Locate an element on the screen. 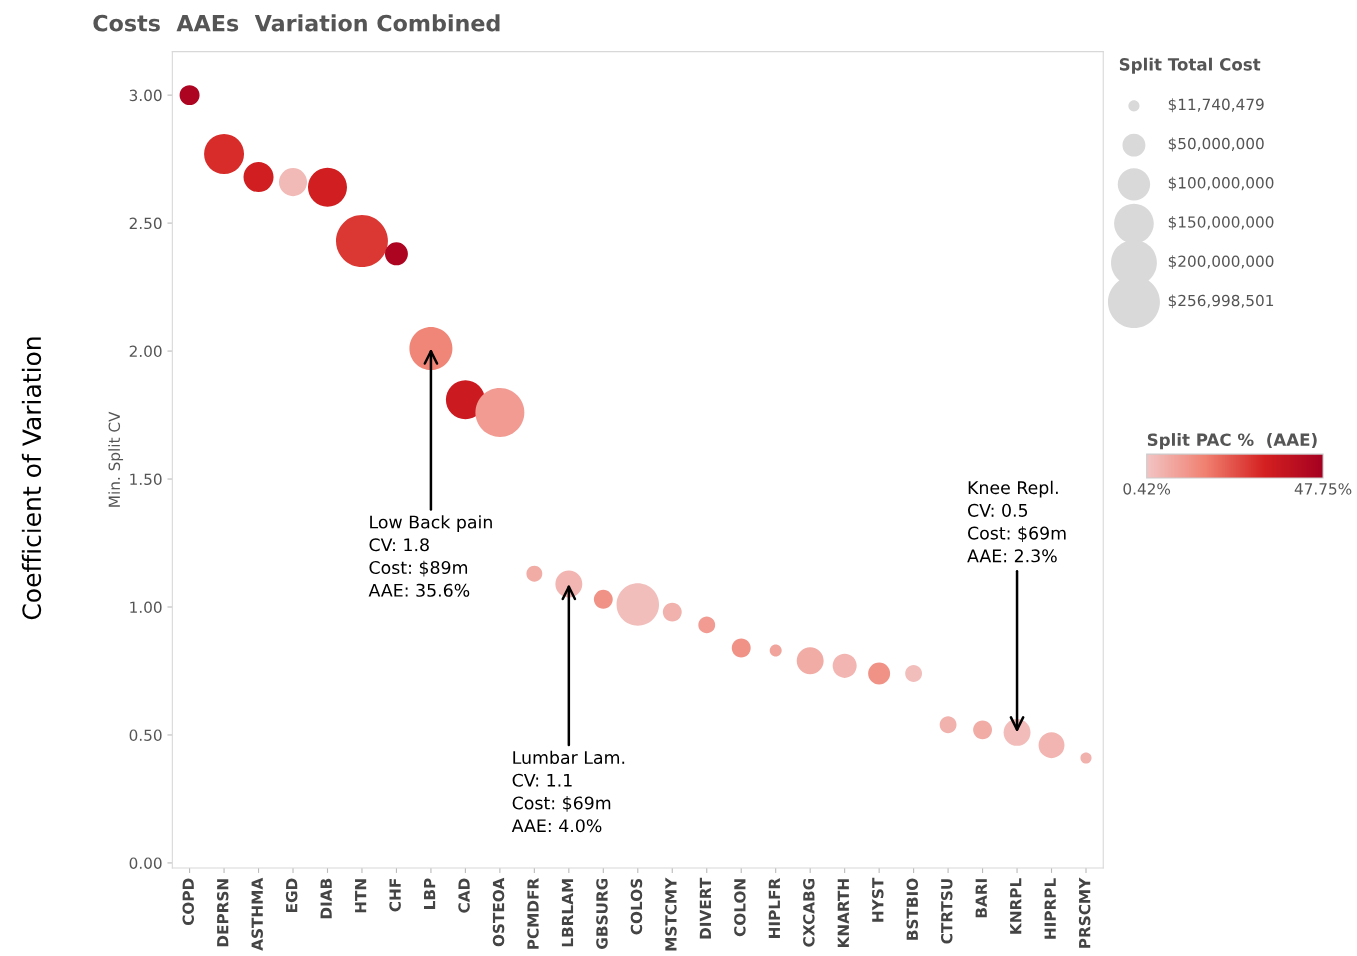 The height and width of the screenshot is (956, 1357). legend-label: $11,740,479 is located at coordinates (1216, 105).